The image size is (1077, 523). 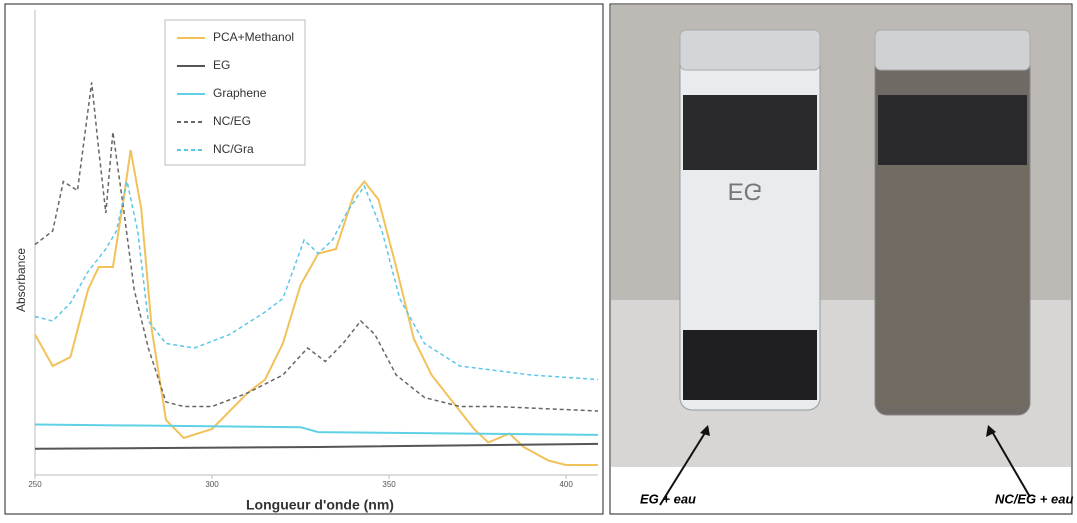 I want to click on x-tick-label: 400, so click(x=566, y=484).